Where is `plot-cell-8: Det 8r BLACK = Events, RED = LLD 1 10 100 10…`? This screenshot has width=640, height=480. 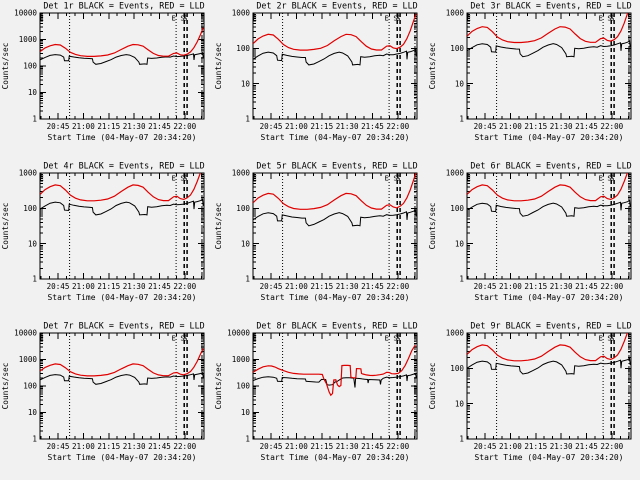 plot-cell-8: Det 8r BLACK = Events, RED = LLD 1 10 100 10… is located at coordinates (319, 400).